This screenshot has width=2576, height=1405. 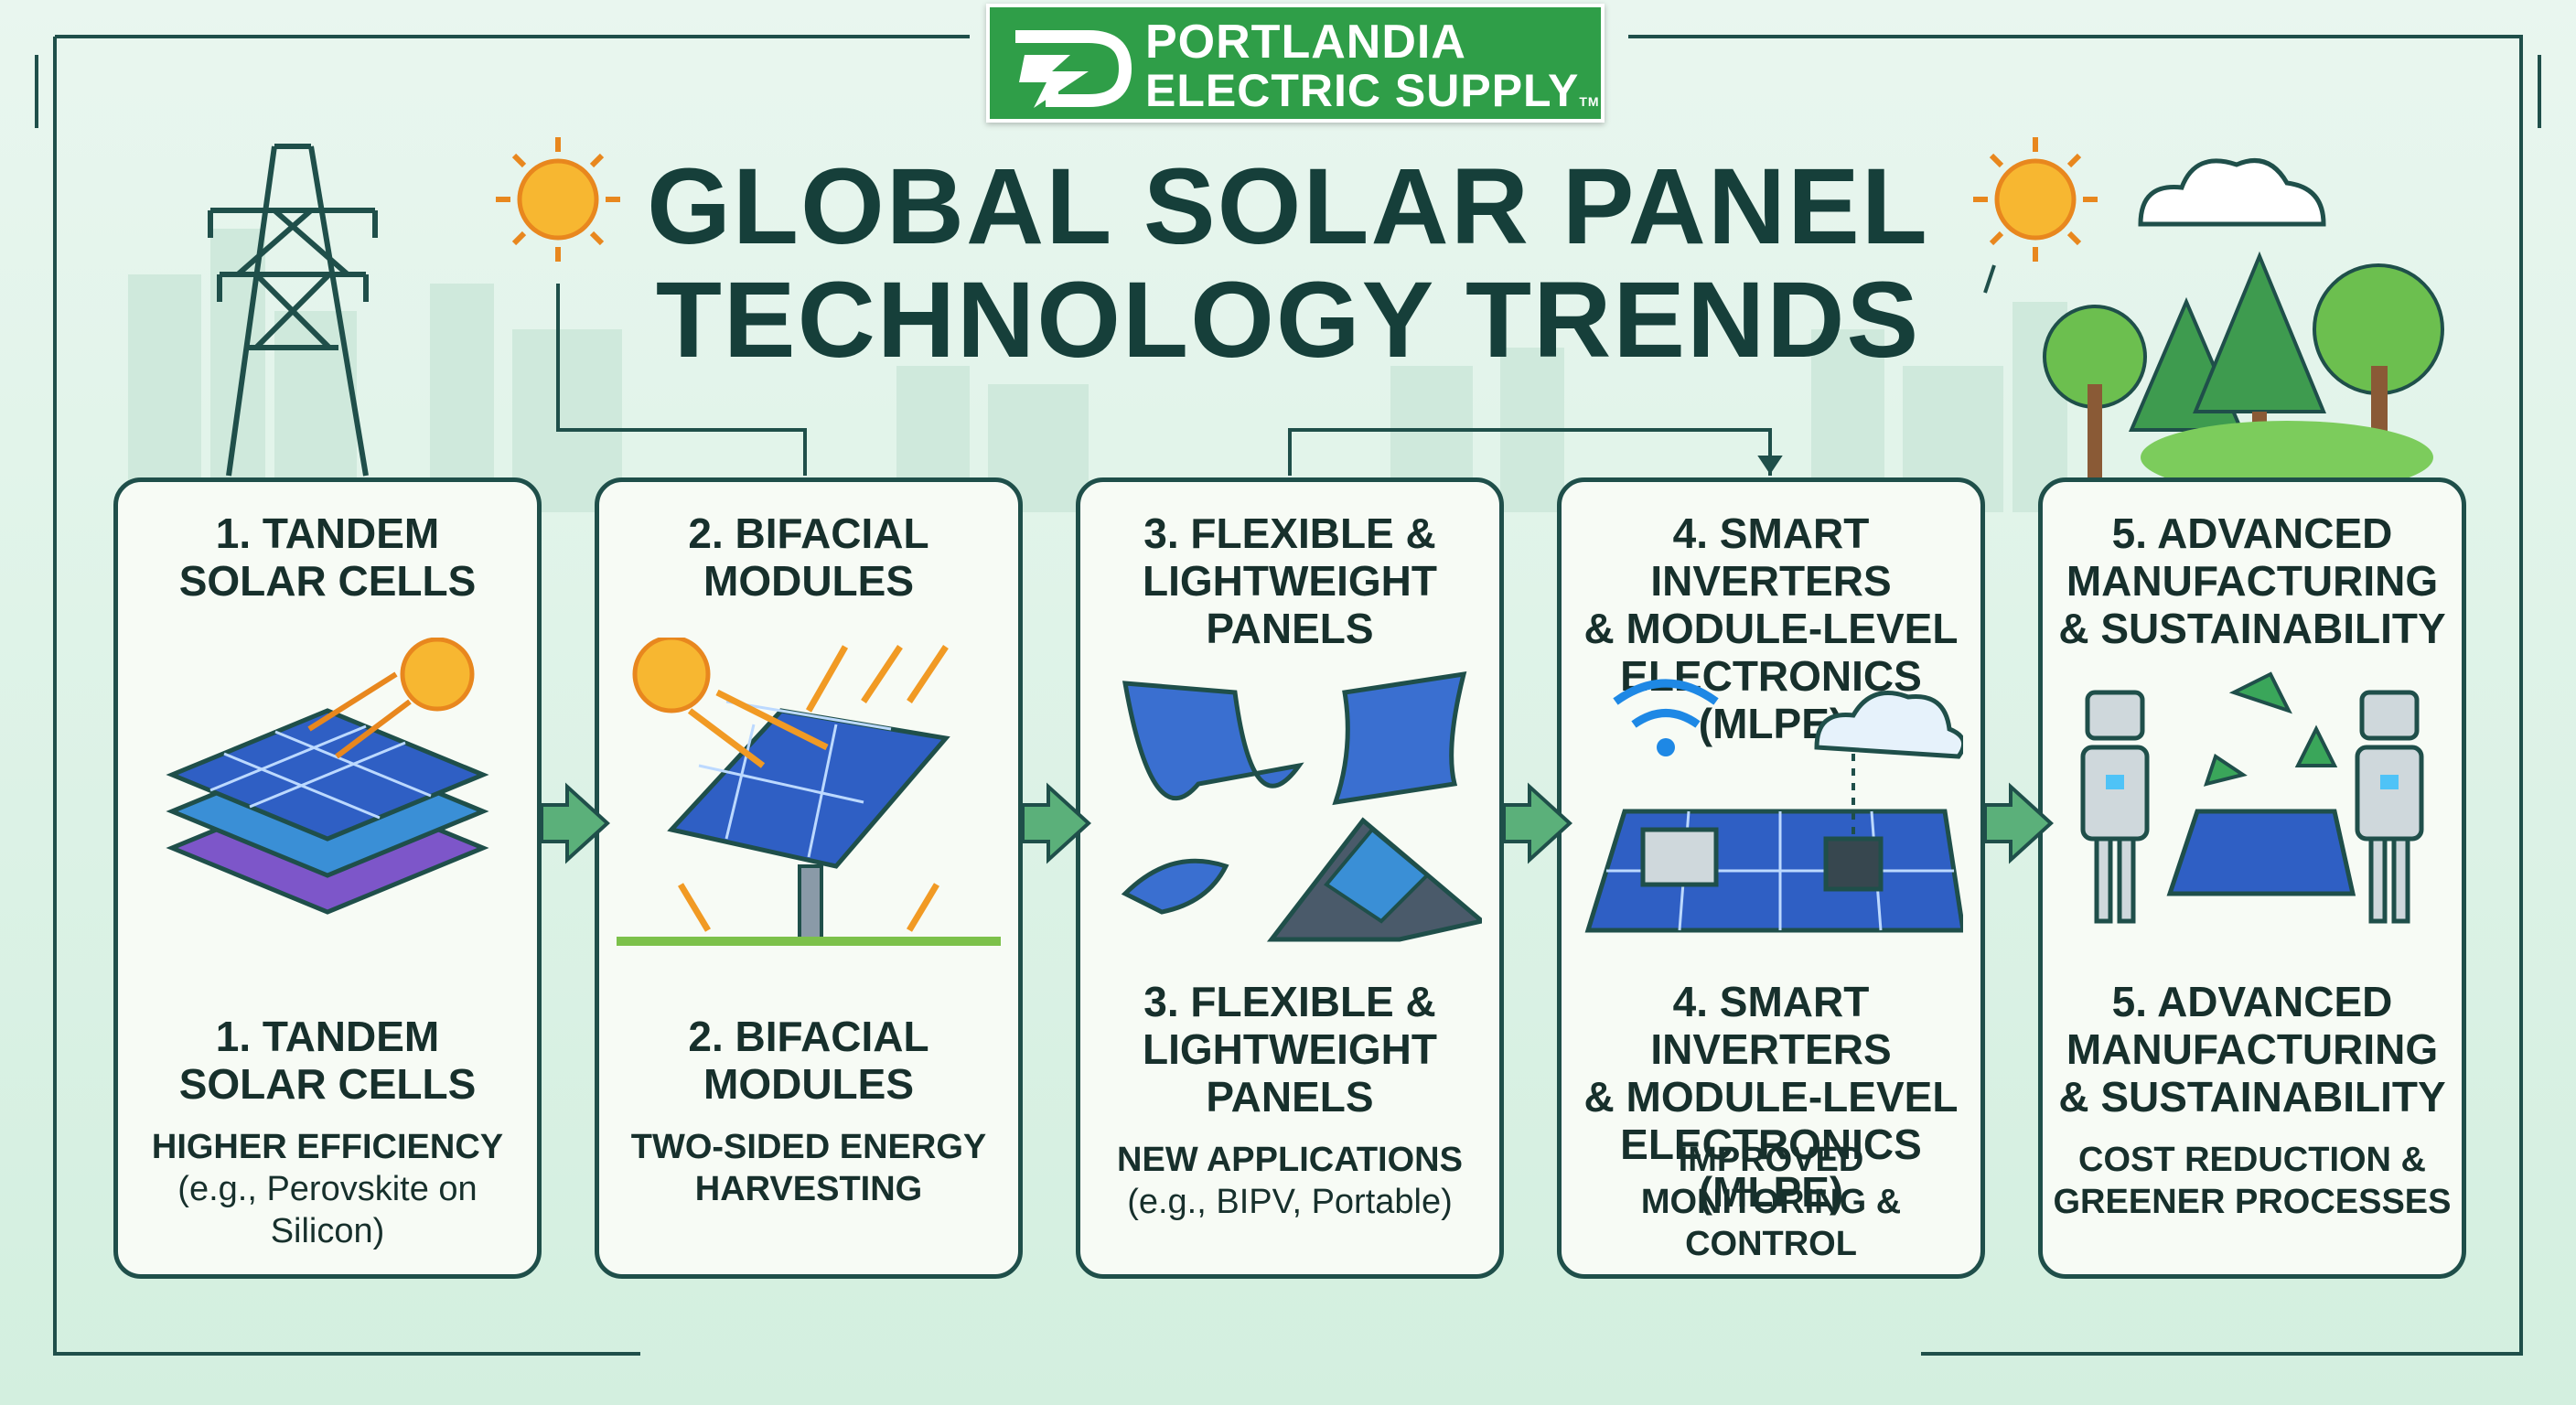 What do you see at coordinates (808, 581) in the screenshot?
I see `card-title-line: MODULES` at bounding box center [808, 581].